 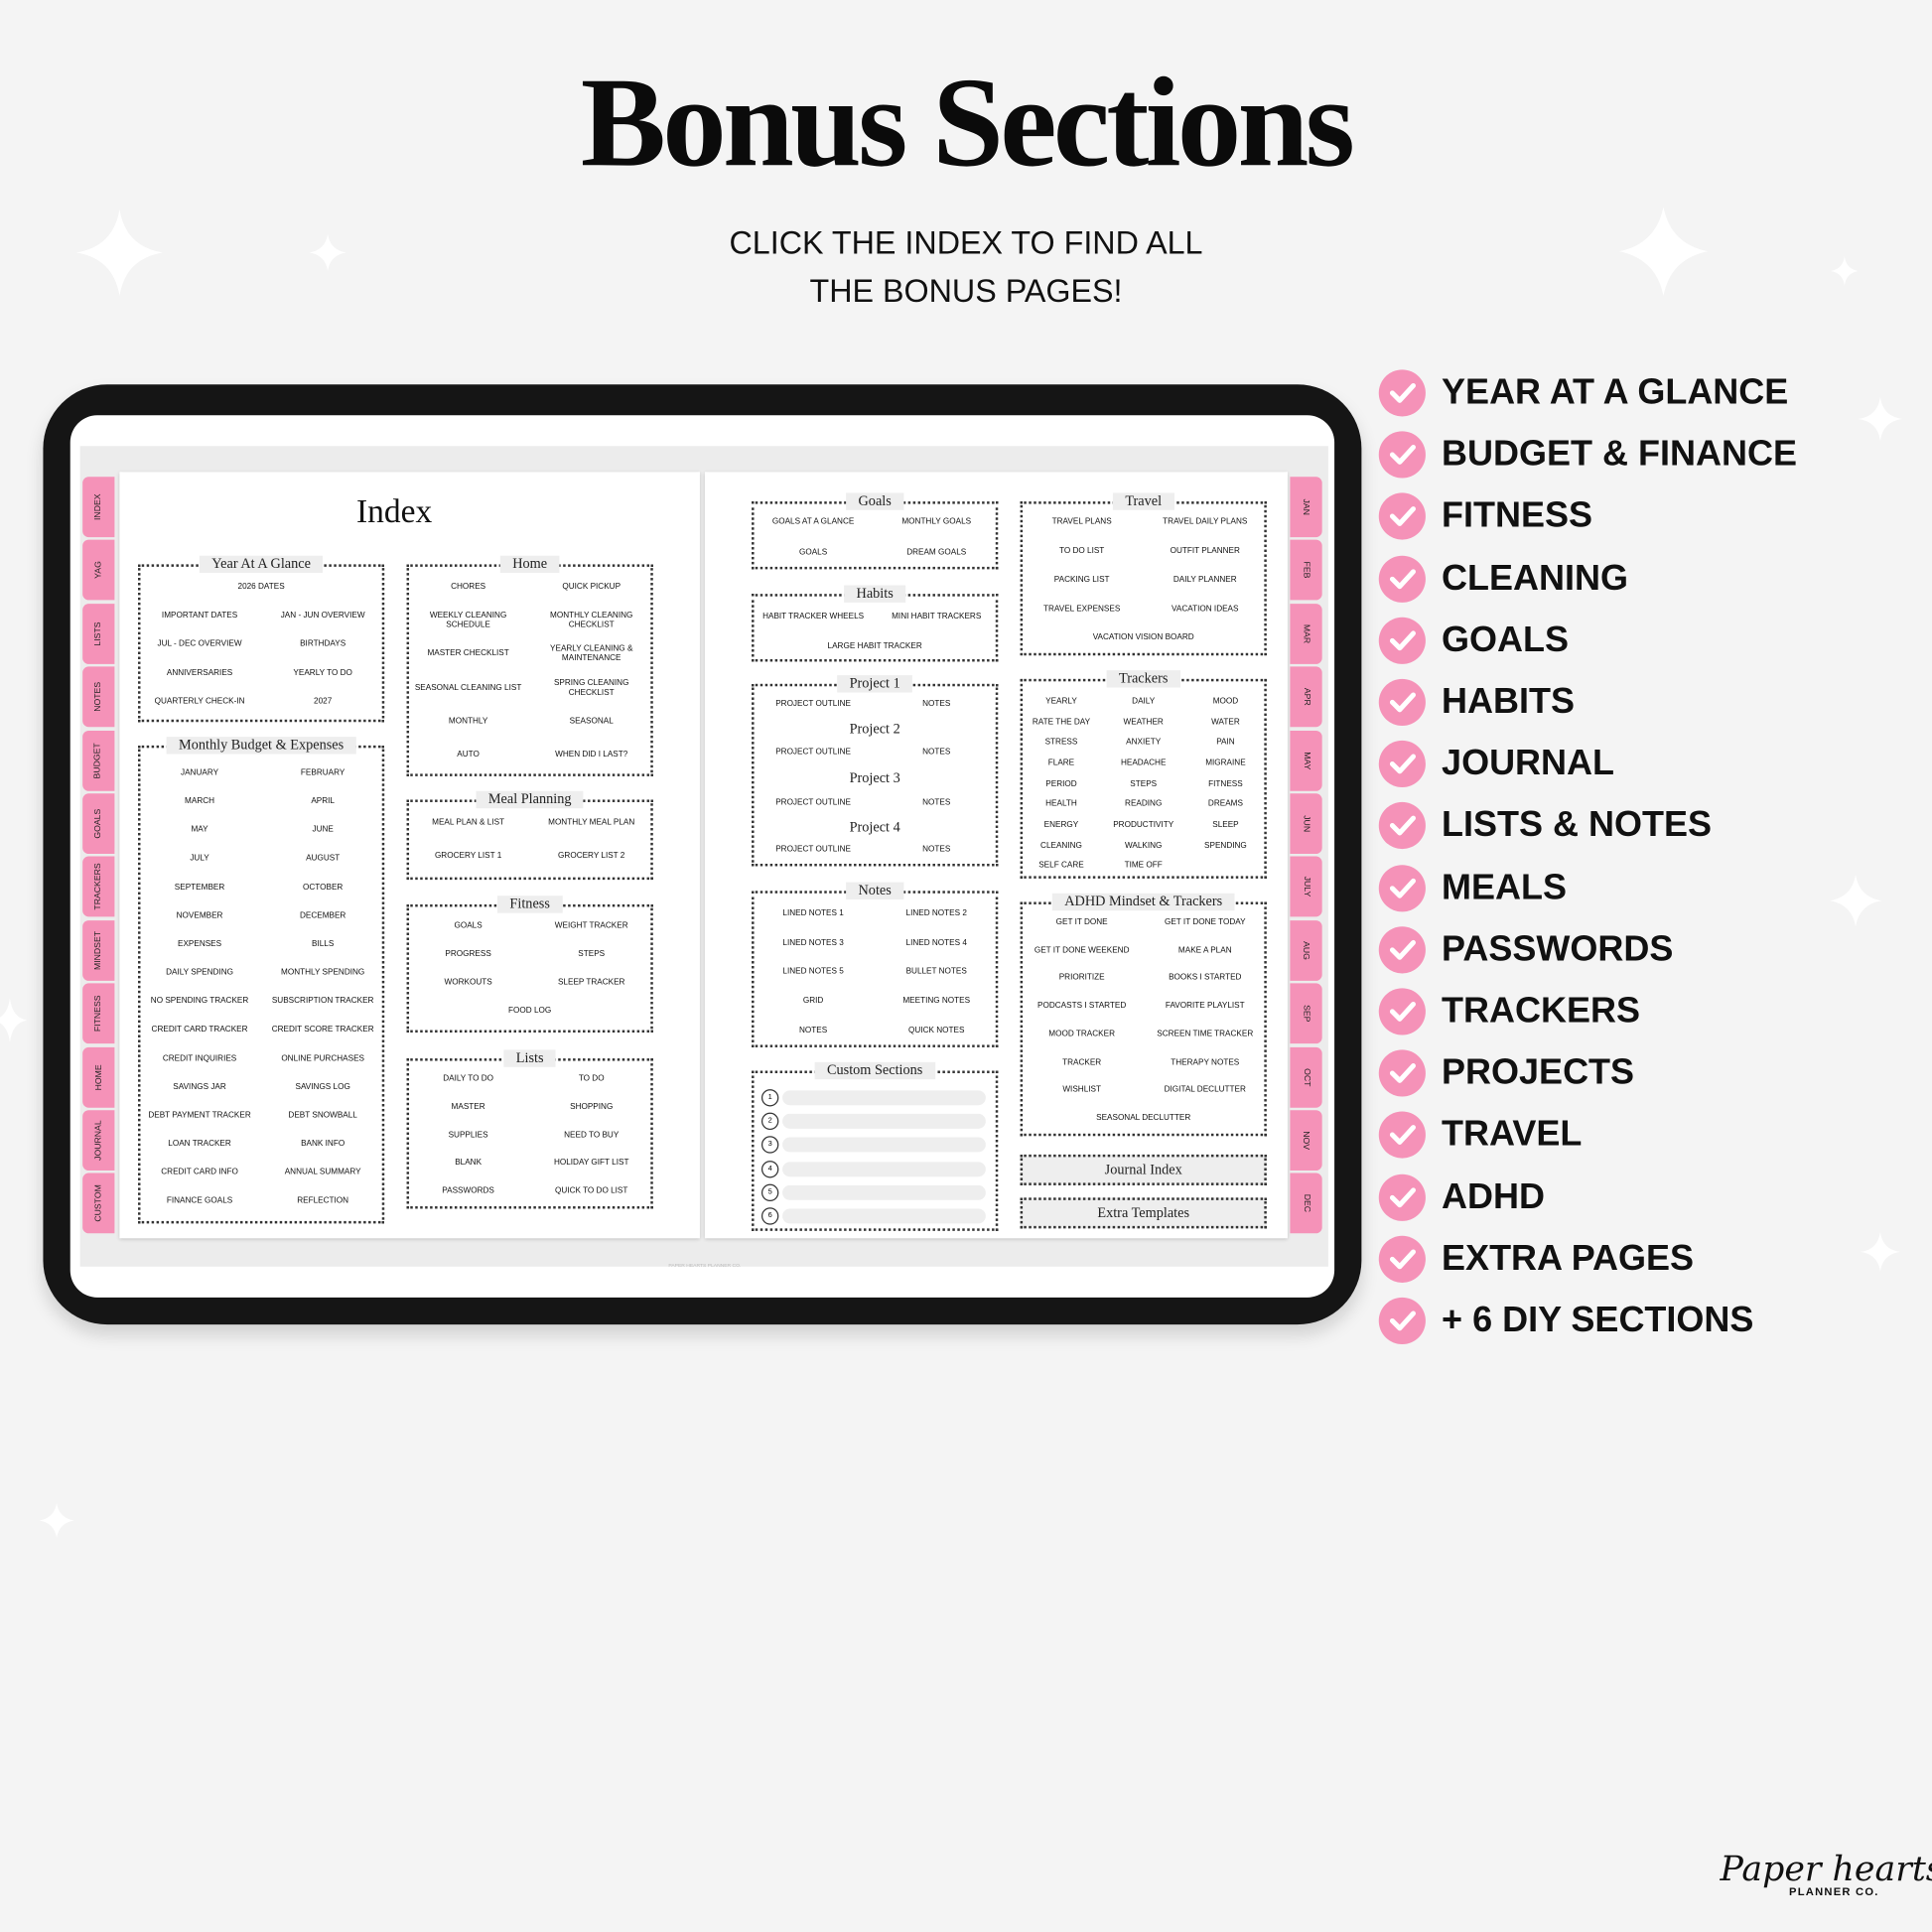 I want to click on custom-number: 1, so click(x=769, y=1098).